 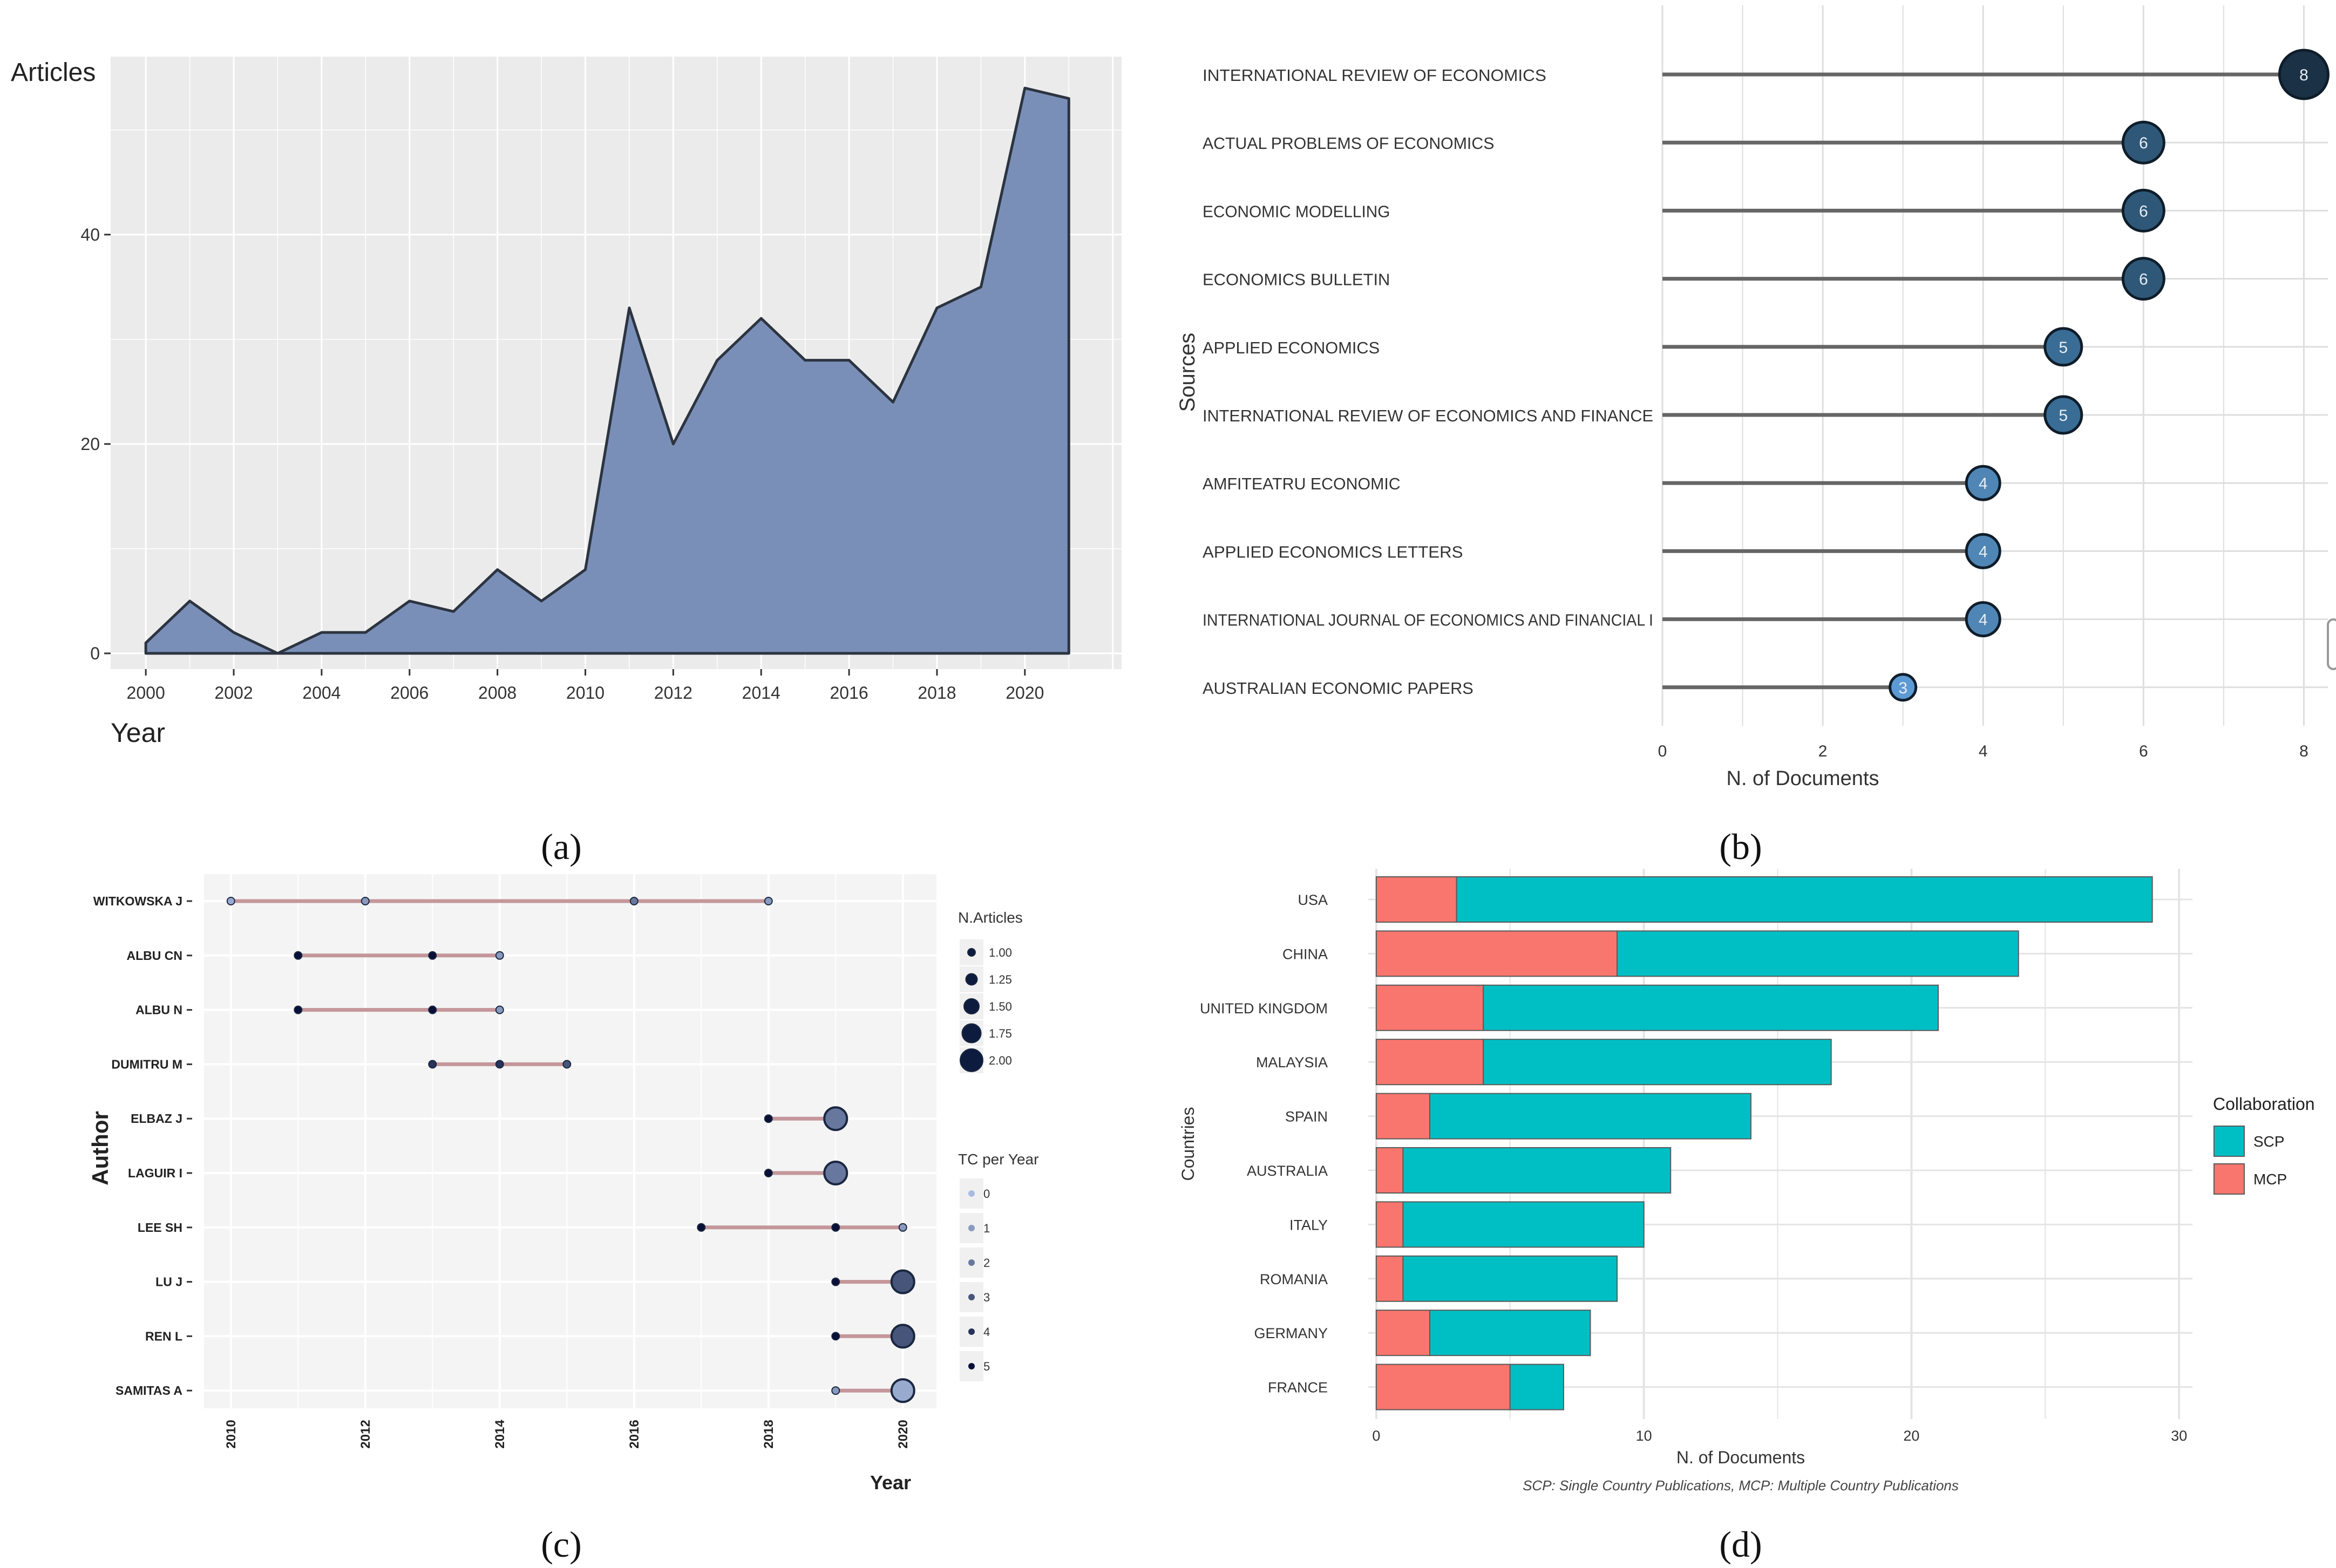 What do you see at coordinates (158, 1010) in the screenshot?
I see `panel-c-author-label: ALBU N` at bounding box center [158, 1010].